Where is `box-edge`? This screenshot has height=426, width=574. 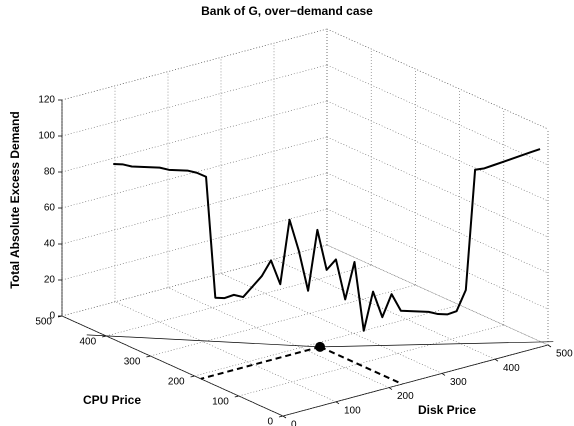 box-edge is located at coordinates (172, 366).